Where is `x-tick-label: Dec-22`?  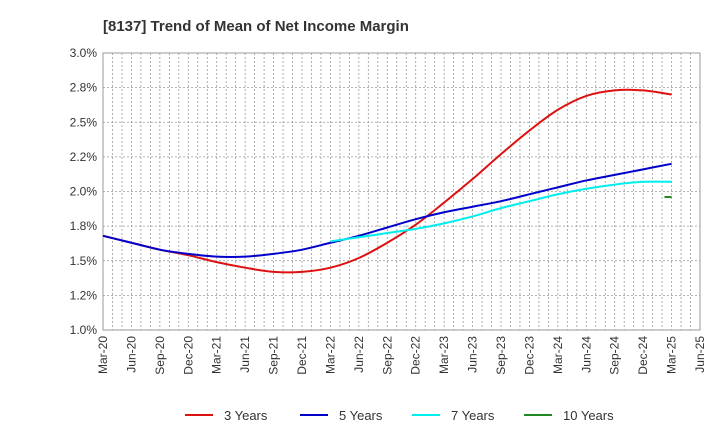 x-tick-label: Dec-22 is located at coordinates (416, 355).